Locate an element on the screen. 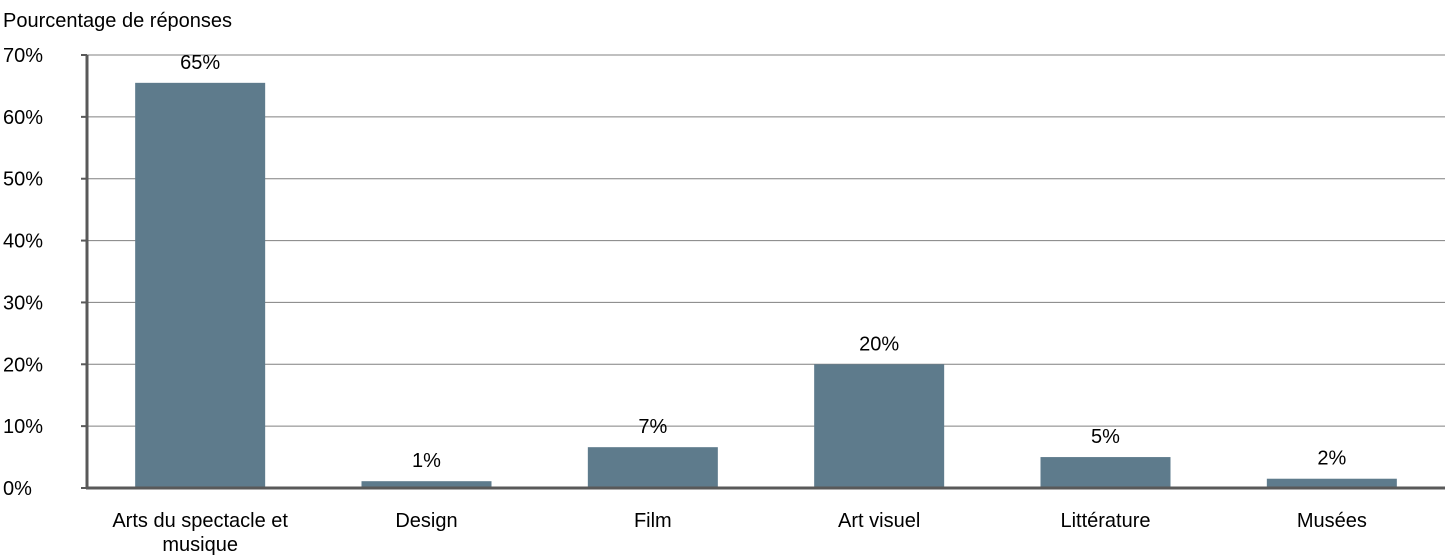 This screenshot has width=1445, height=558. data-label: 65% is located at coordinates (200, 63).